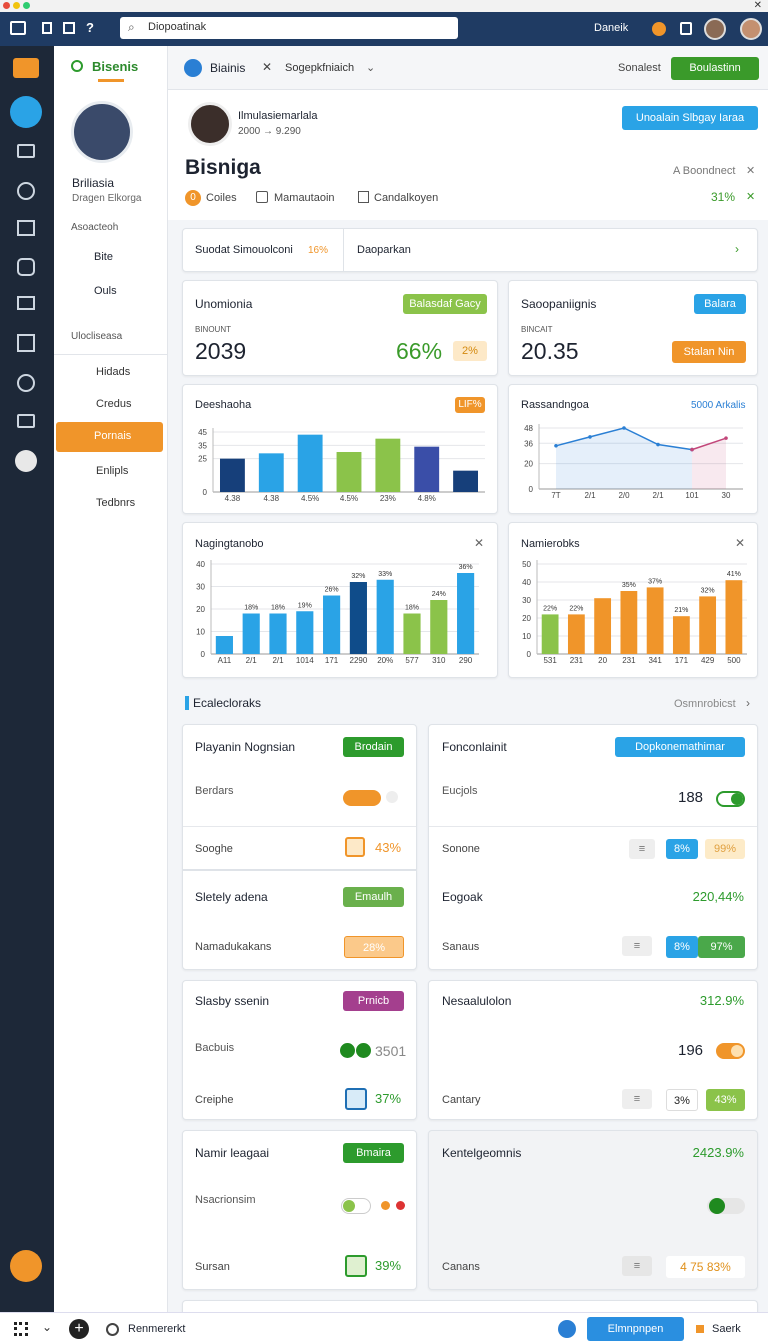 Image resolution: width=768 pixels, height=1344 pixels. I want to click on taskbar-label: Renmererkt, so click(157, 1329).